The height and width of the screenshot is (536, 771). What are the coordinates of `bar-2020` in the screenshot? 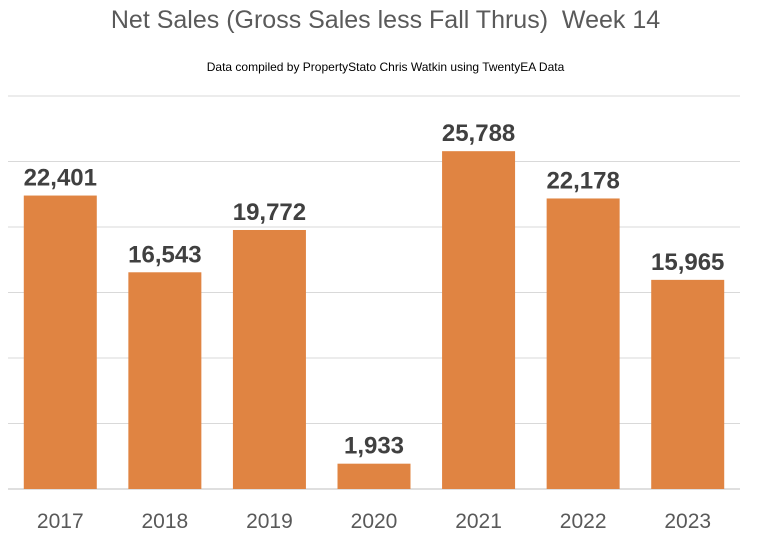 It's located at (374, 476).